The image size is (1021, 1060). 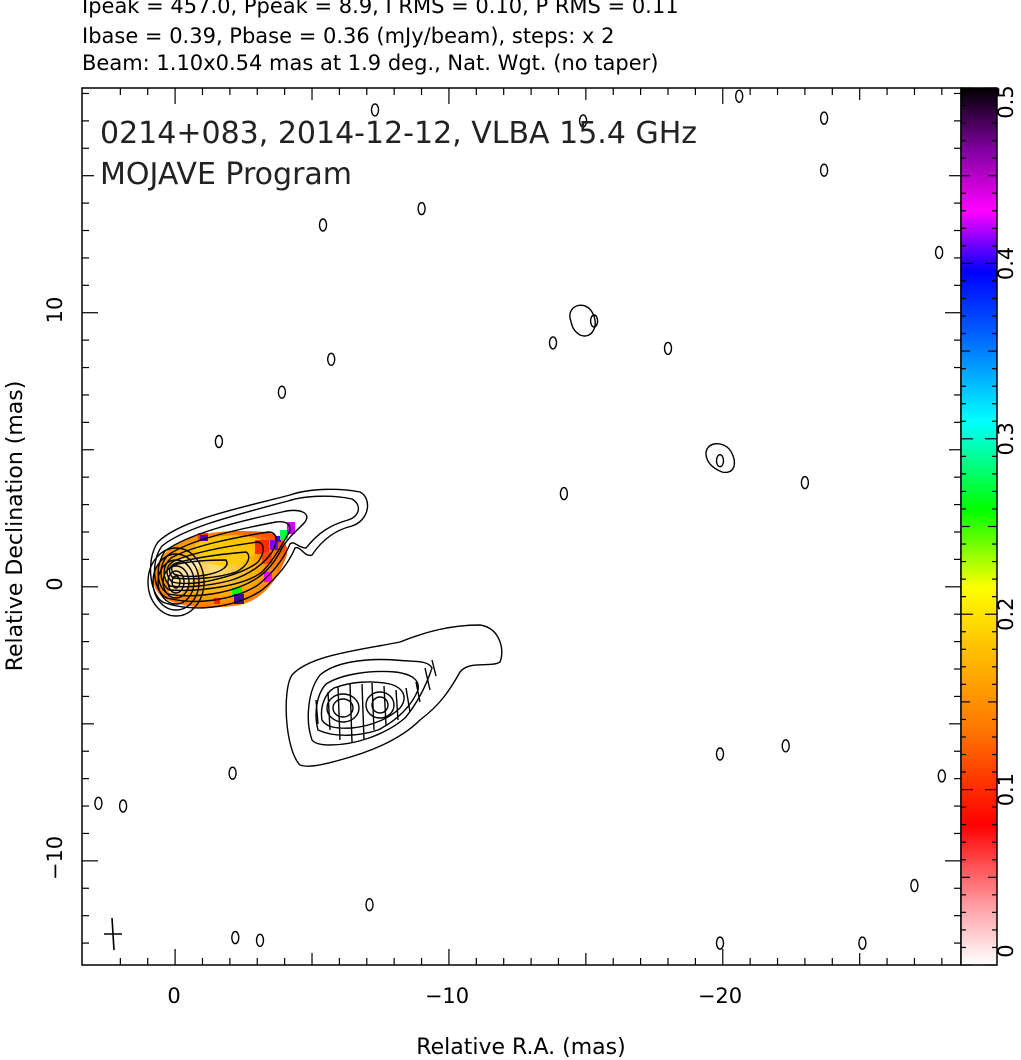 What do you see at coordinates (1006, 521) in the screenshot?
I see `colorbar-tick-labels: 0 0.1 0.2 0.3 0.4 0.5` at bounding box center [1006, 521].